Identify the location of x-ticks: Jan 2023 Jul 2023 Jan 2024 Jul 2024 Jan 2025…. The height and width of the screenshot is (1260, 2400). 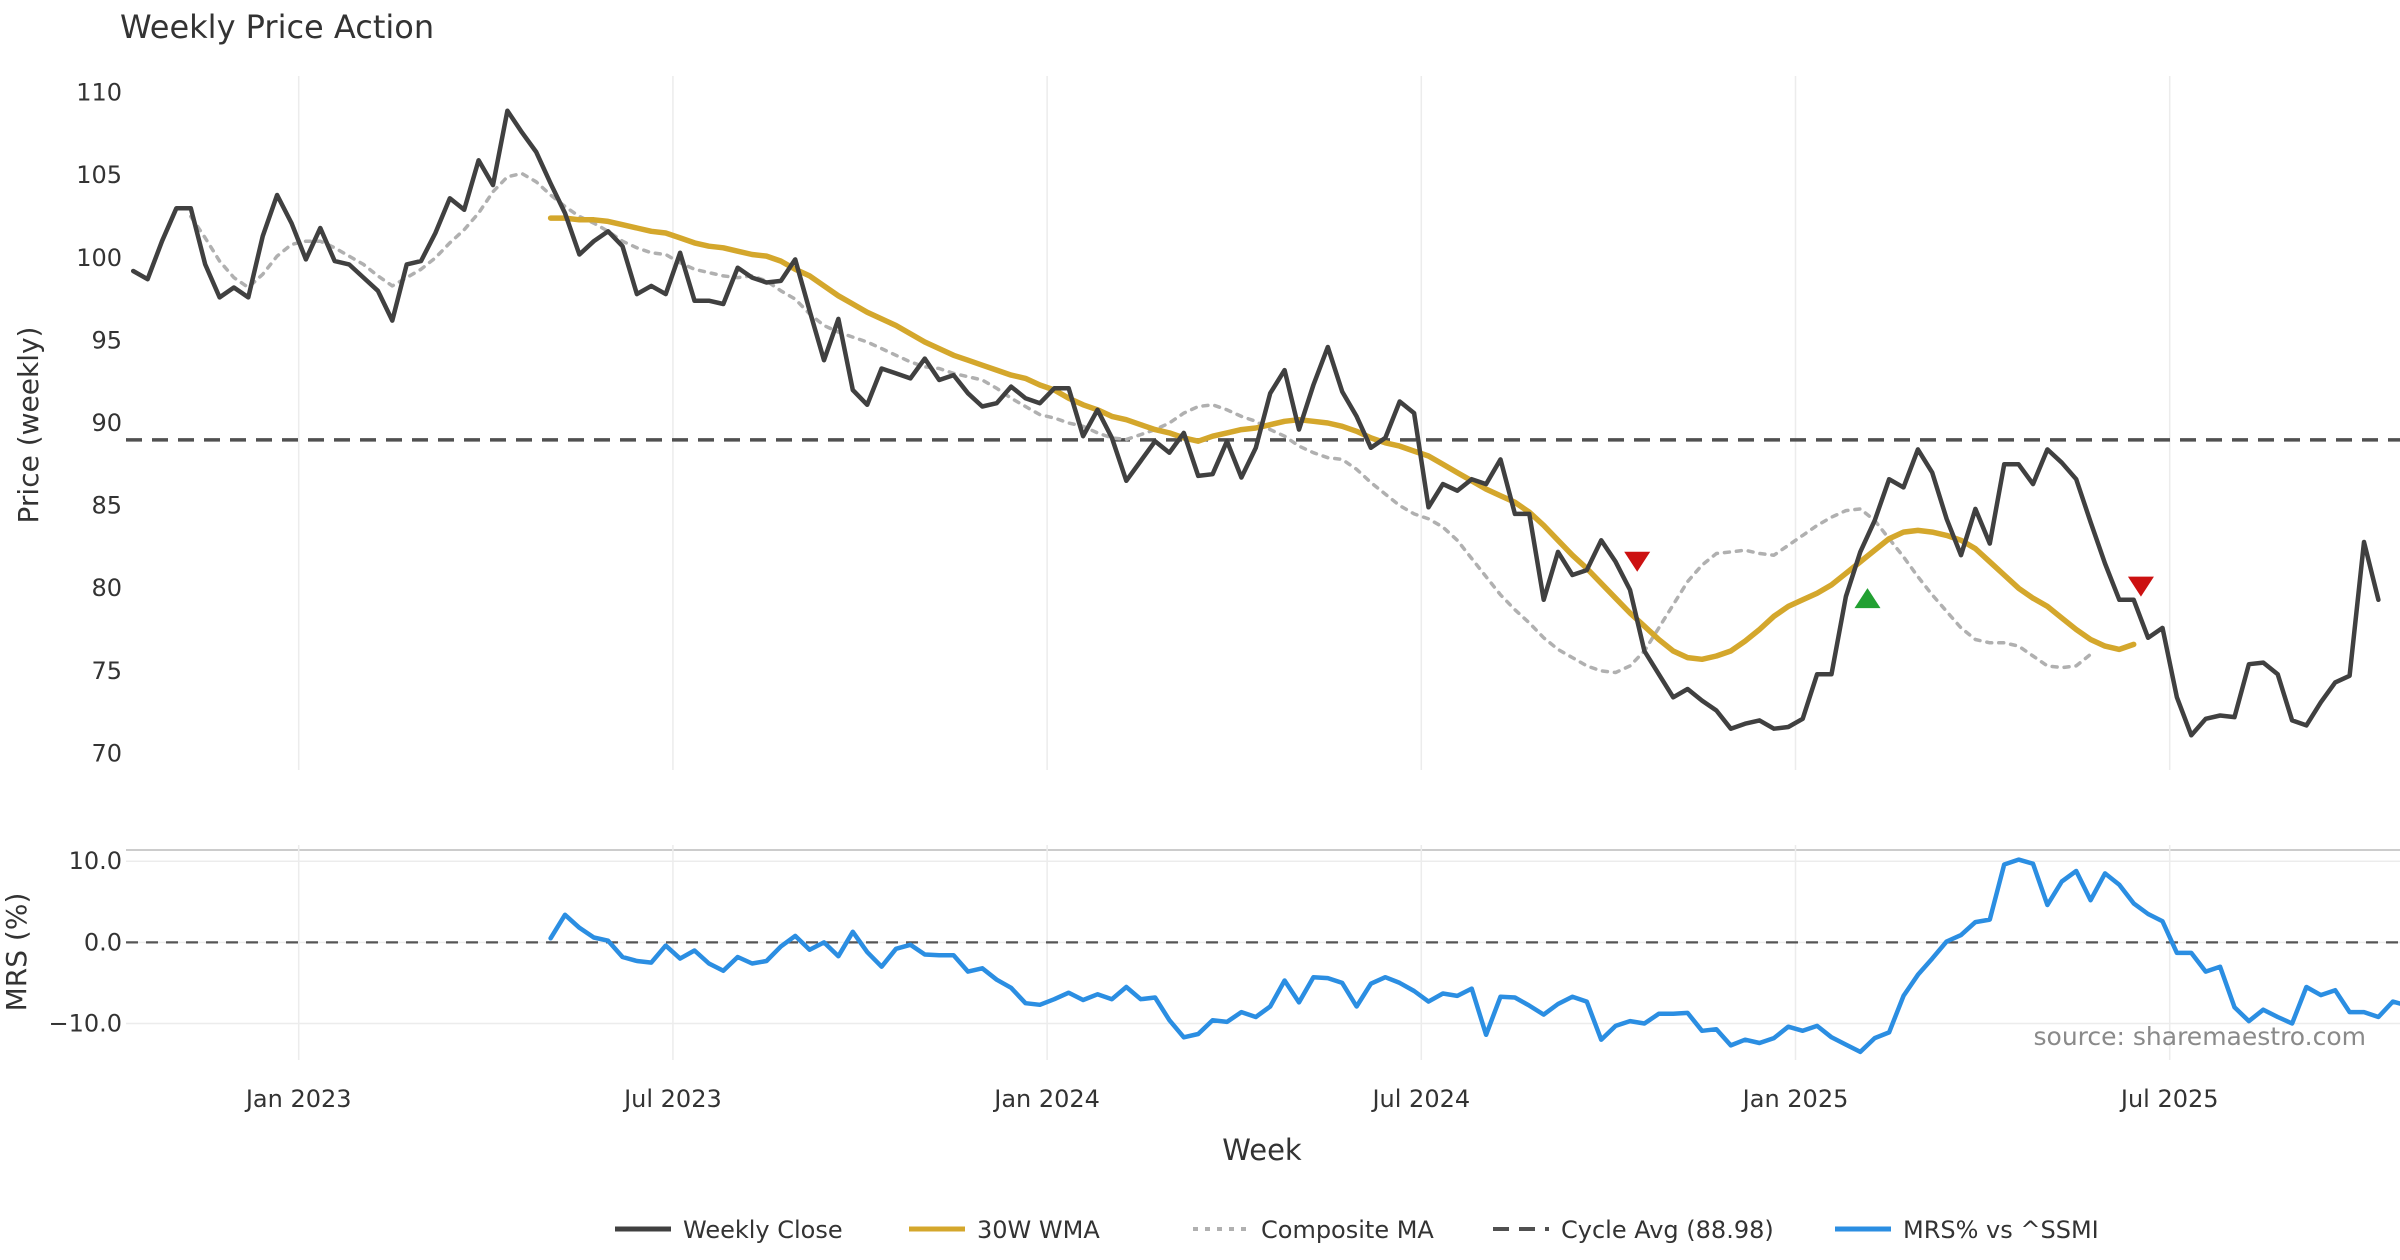
(1231, 1099).